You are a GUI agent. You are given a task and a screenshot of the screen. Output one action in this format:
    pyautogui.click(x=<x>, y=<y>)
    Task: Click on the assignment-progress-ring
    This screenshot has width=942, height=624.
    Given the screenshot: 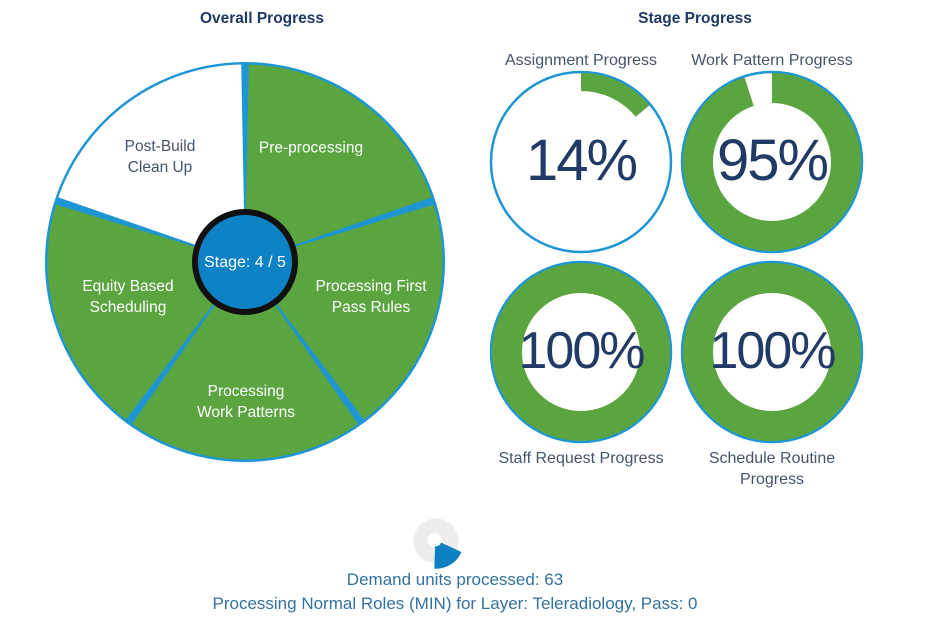 What is the action you would take?
    pyautogui.click(x=581, y=162)
    